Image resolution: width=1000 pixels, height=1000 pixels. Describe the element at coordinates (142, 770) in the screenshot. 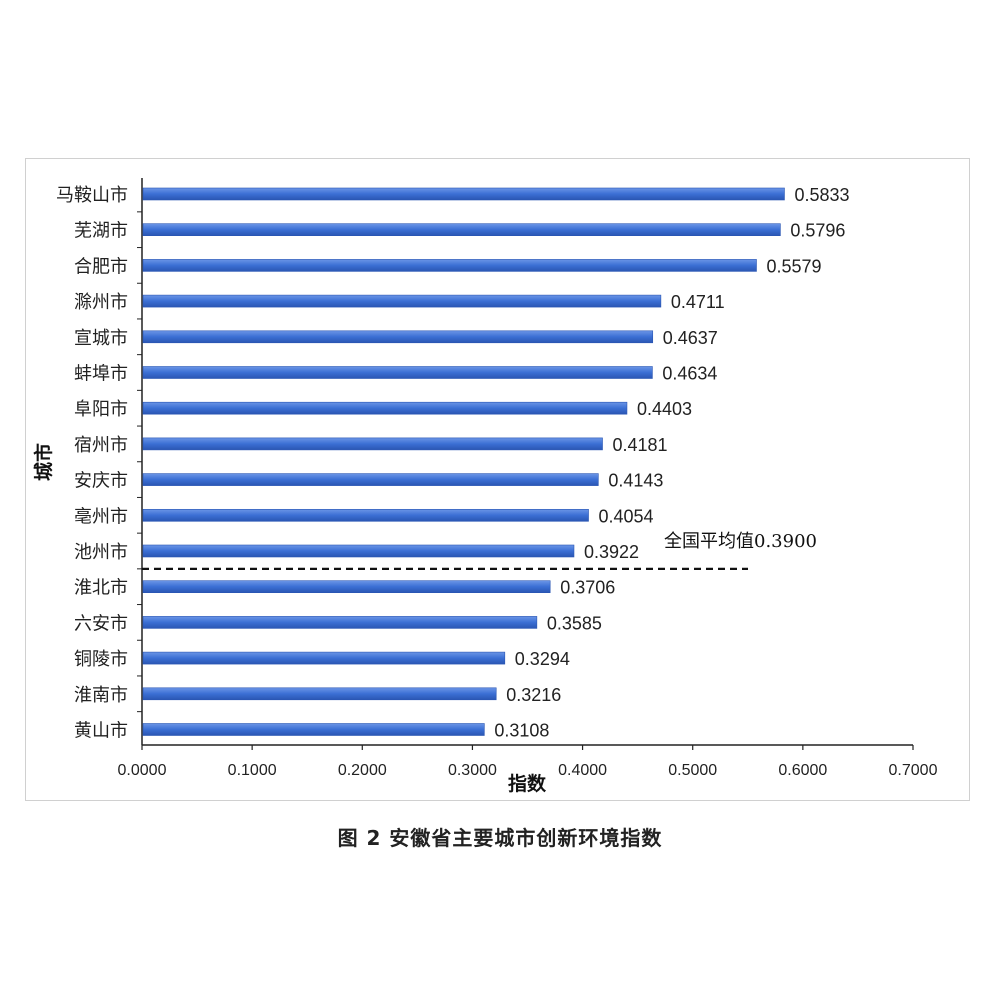

I see `x-tick-label: 0.0000` at that location.